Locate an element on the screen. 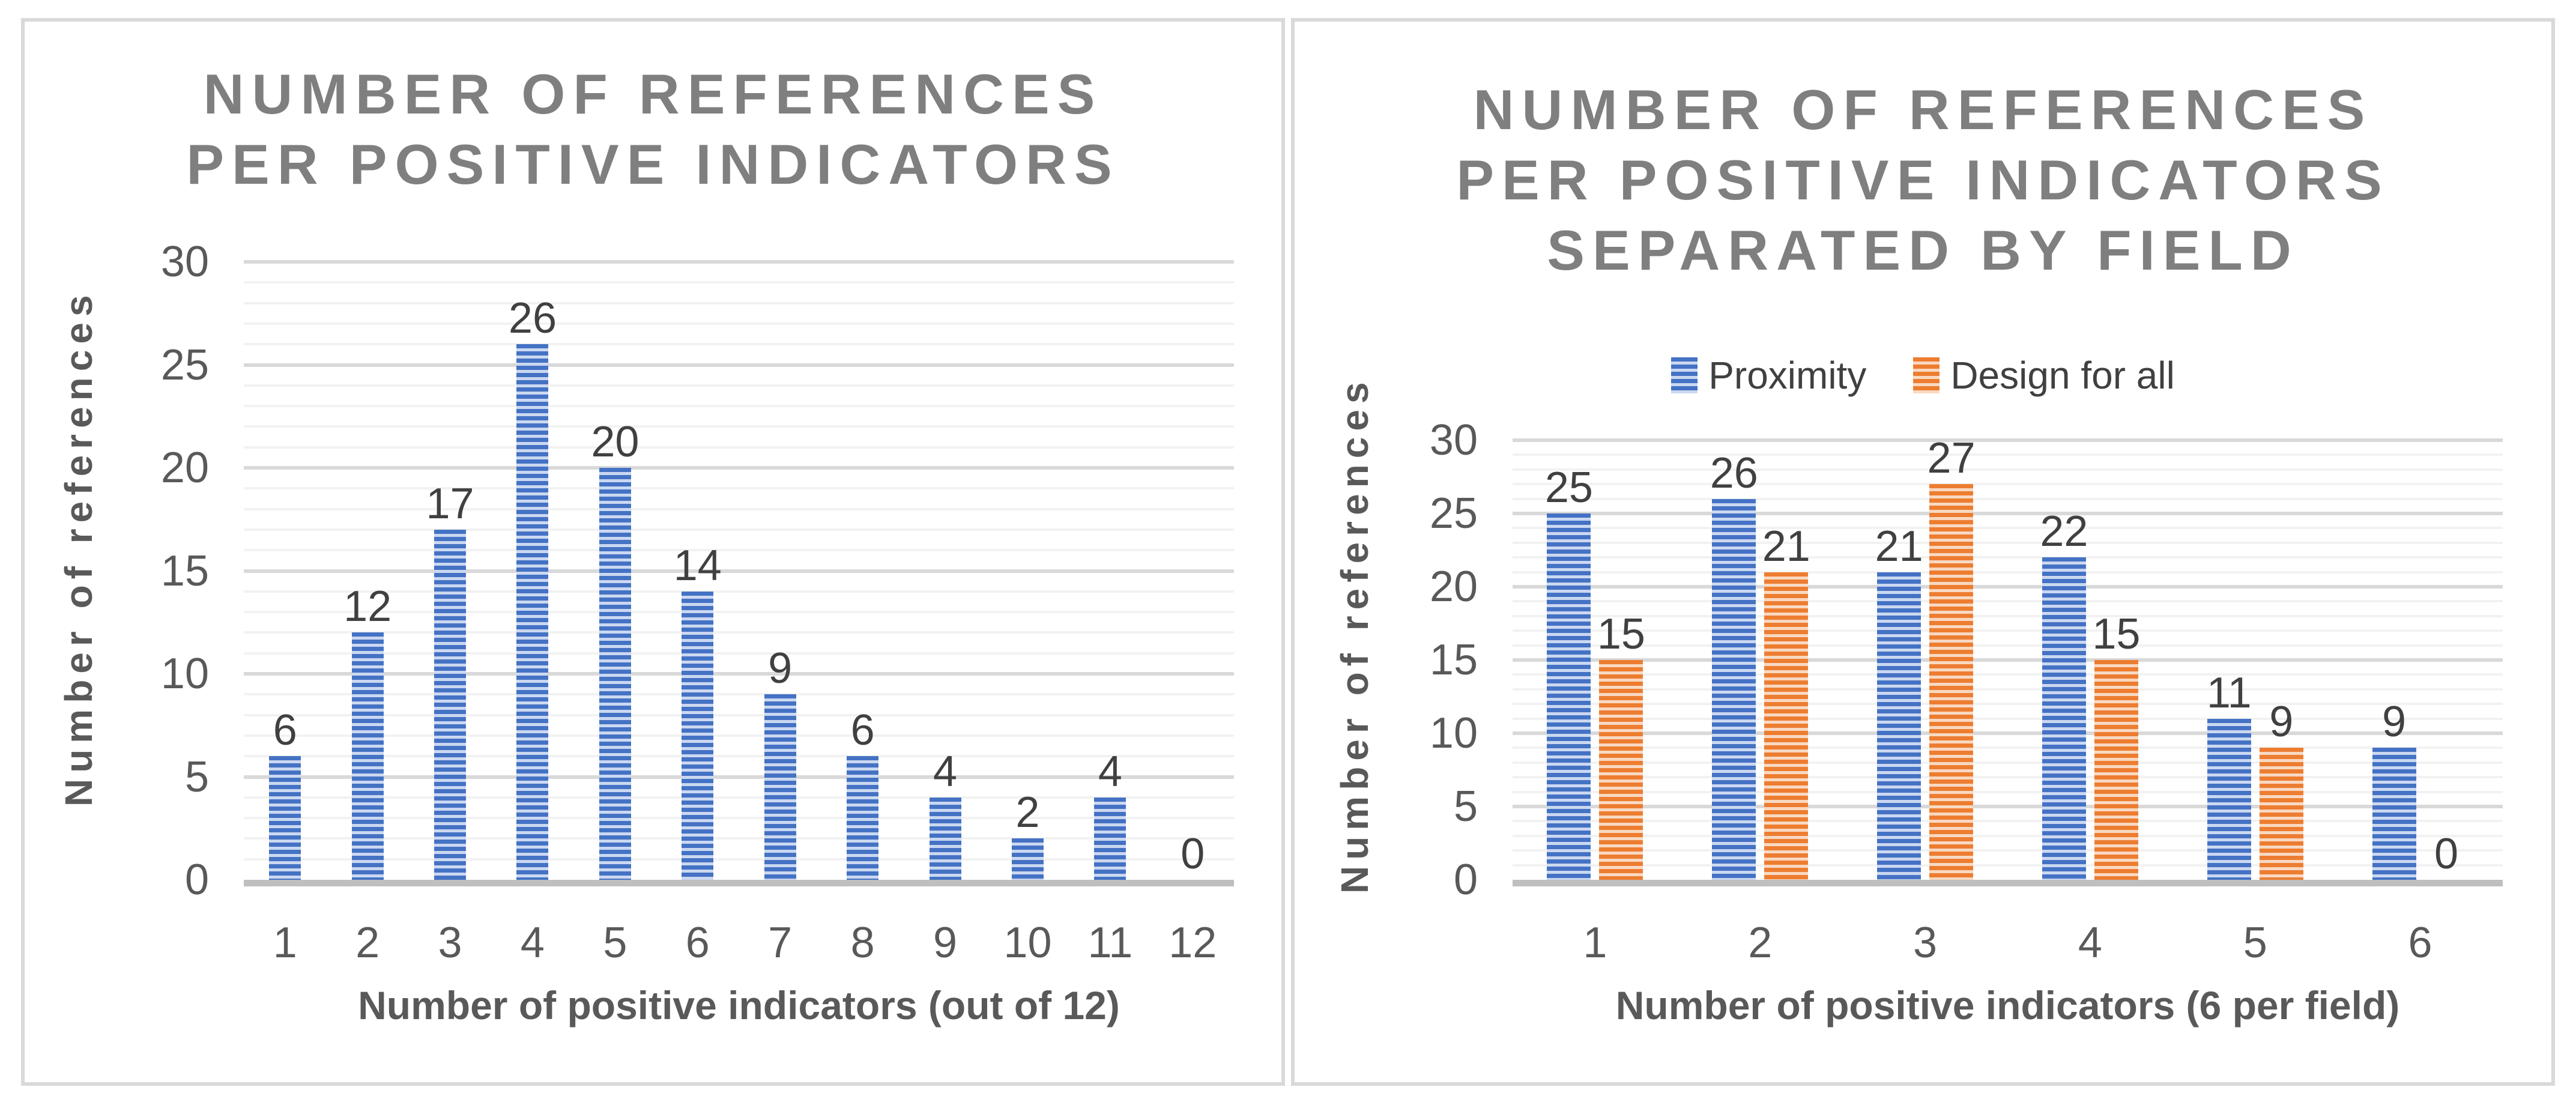  legend-item-proximity: Proximity is located at coordinates (1768, 375).